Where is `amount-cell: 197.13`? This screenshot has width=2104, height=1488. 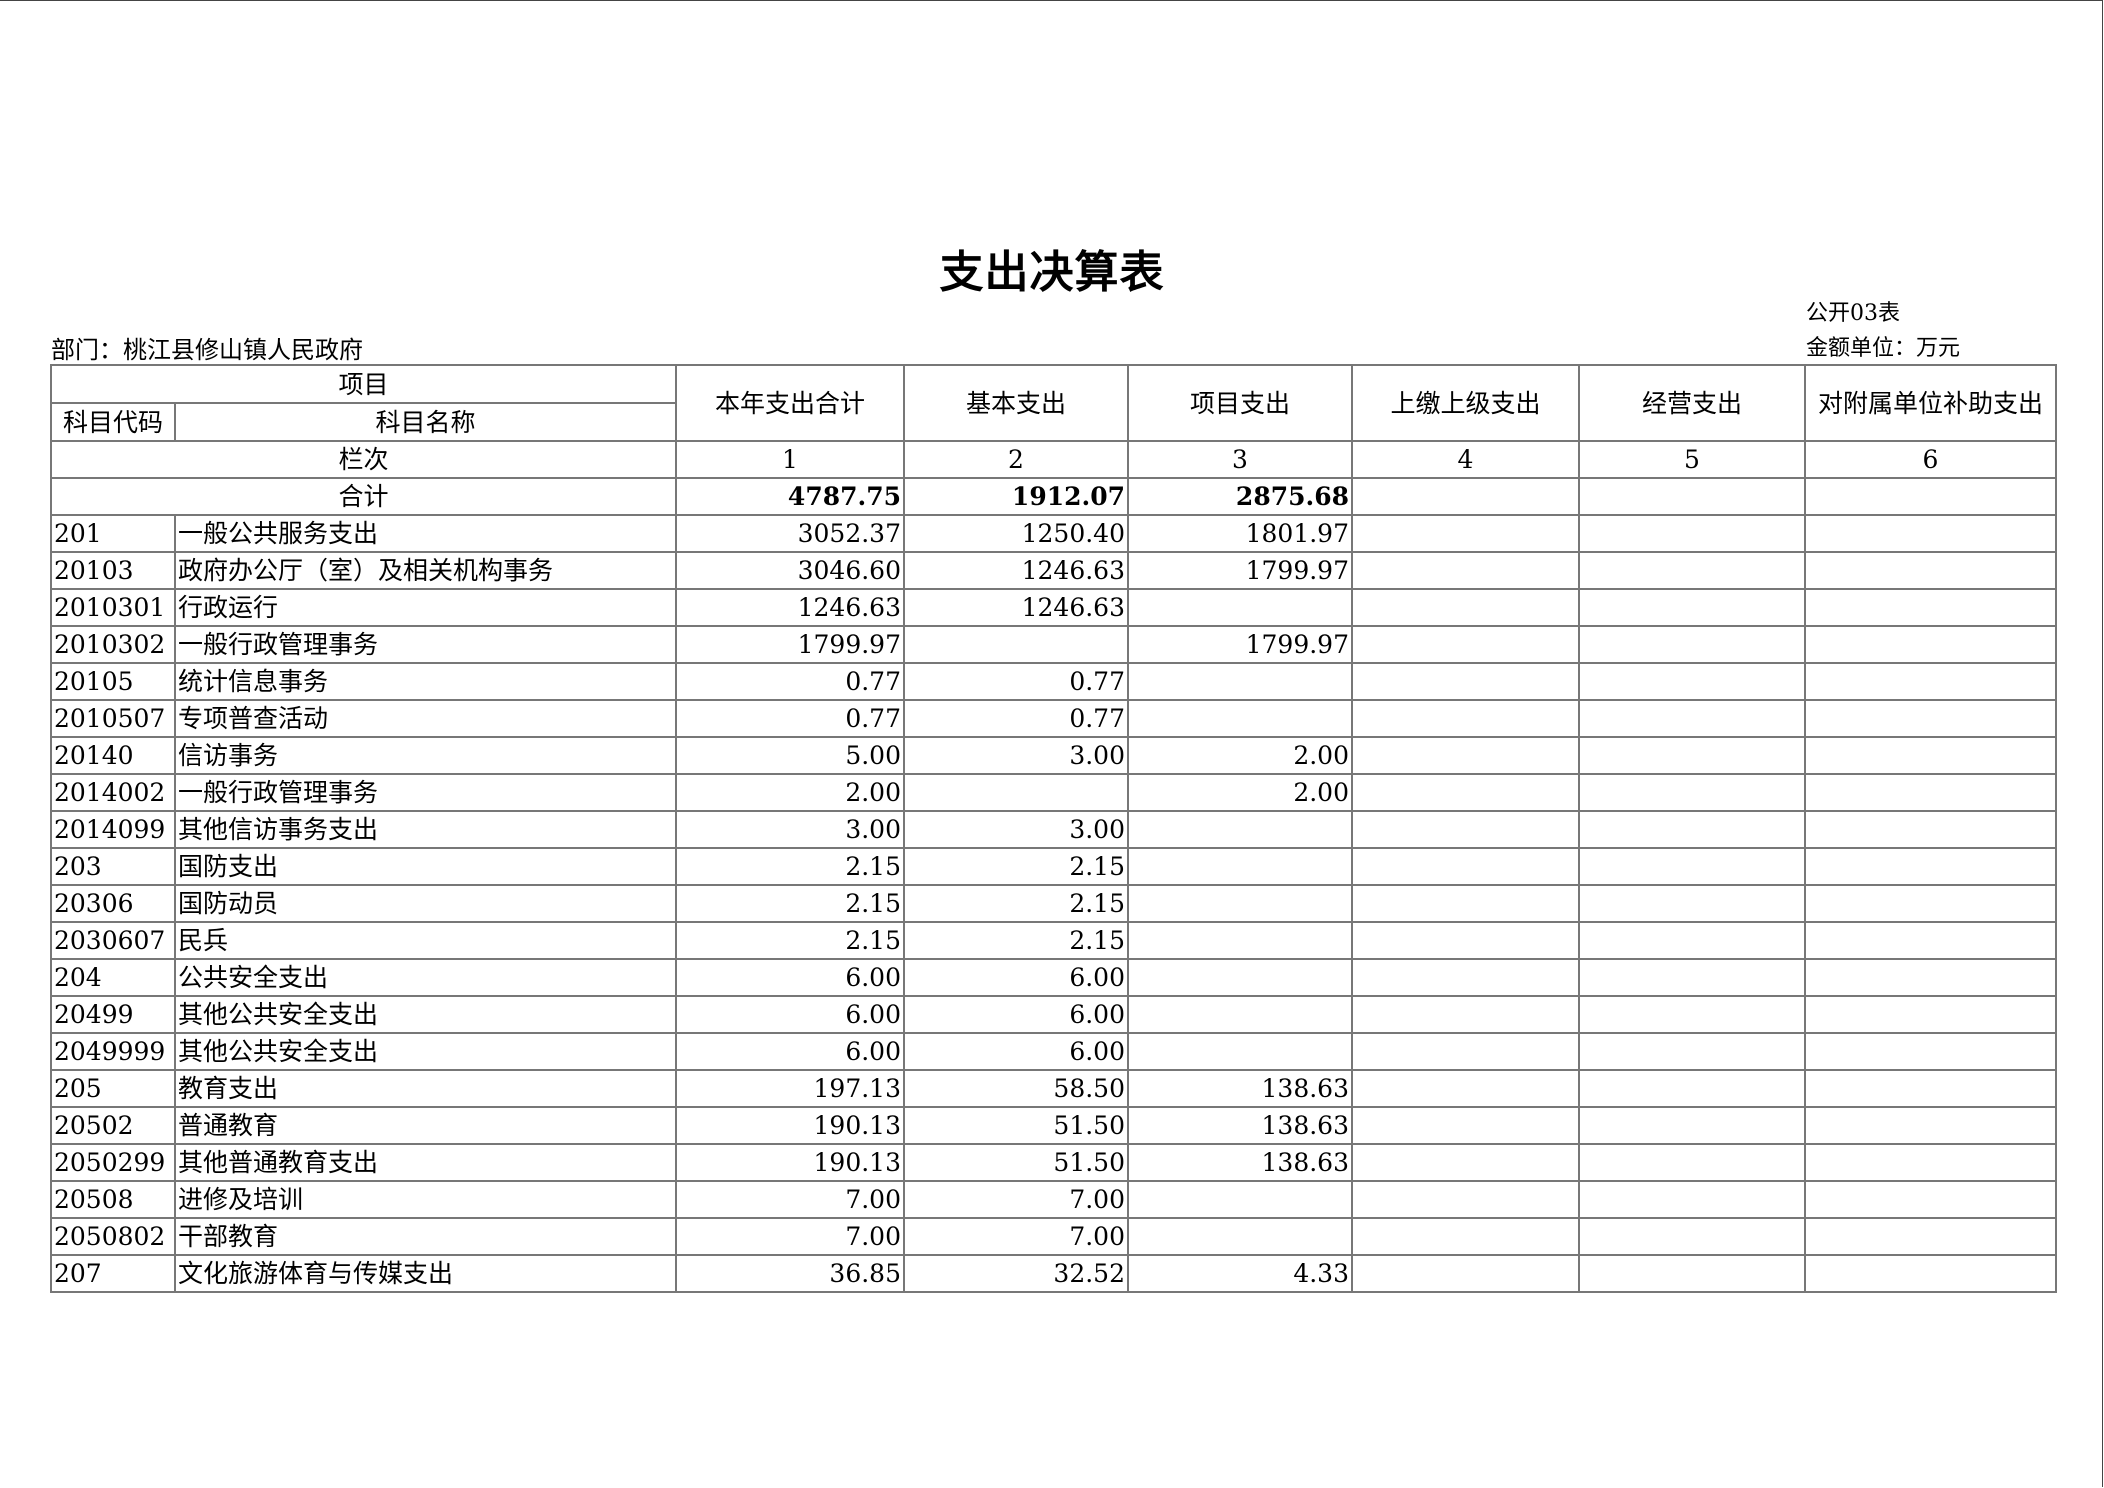
amount-cell: 197.13 is located at coordinates (790, 1088).